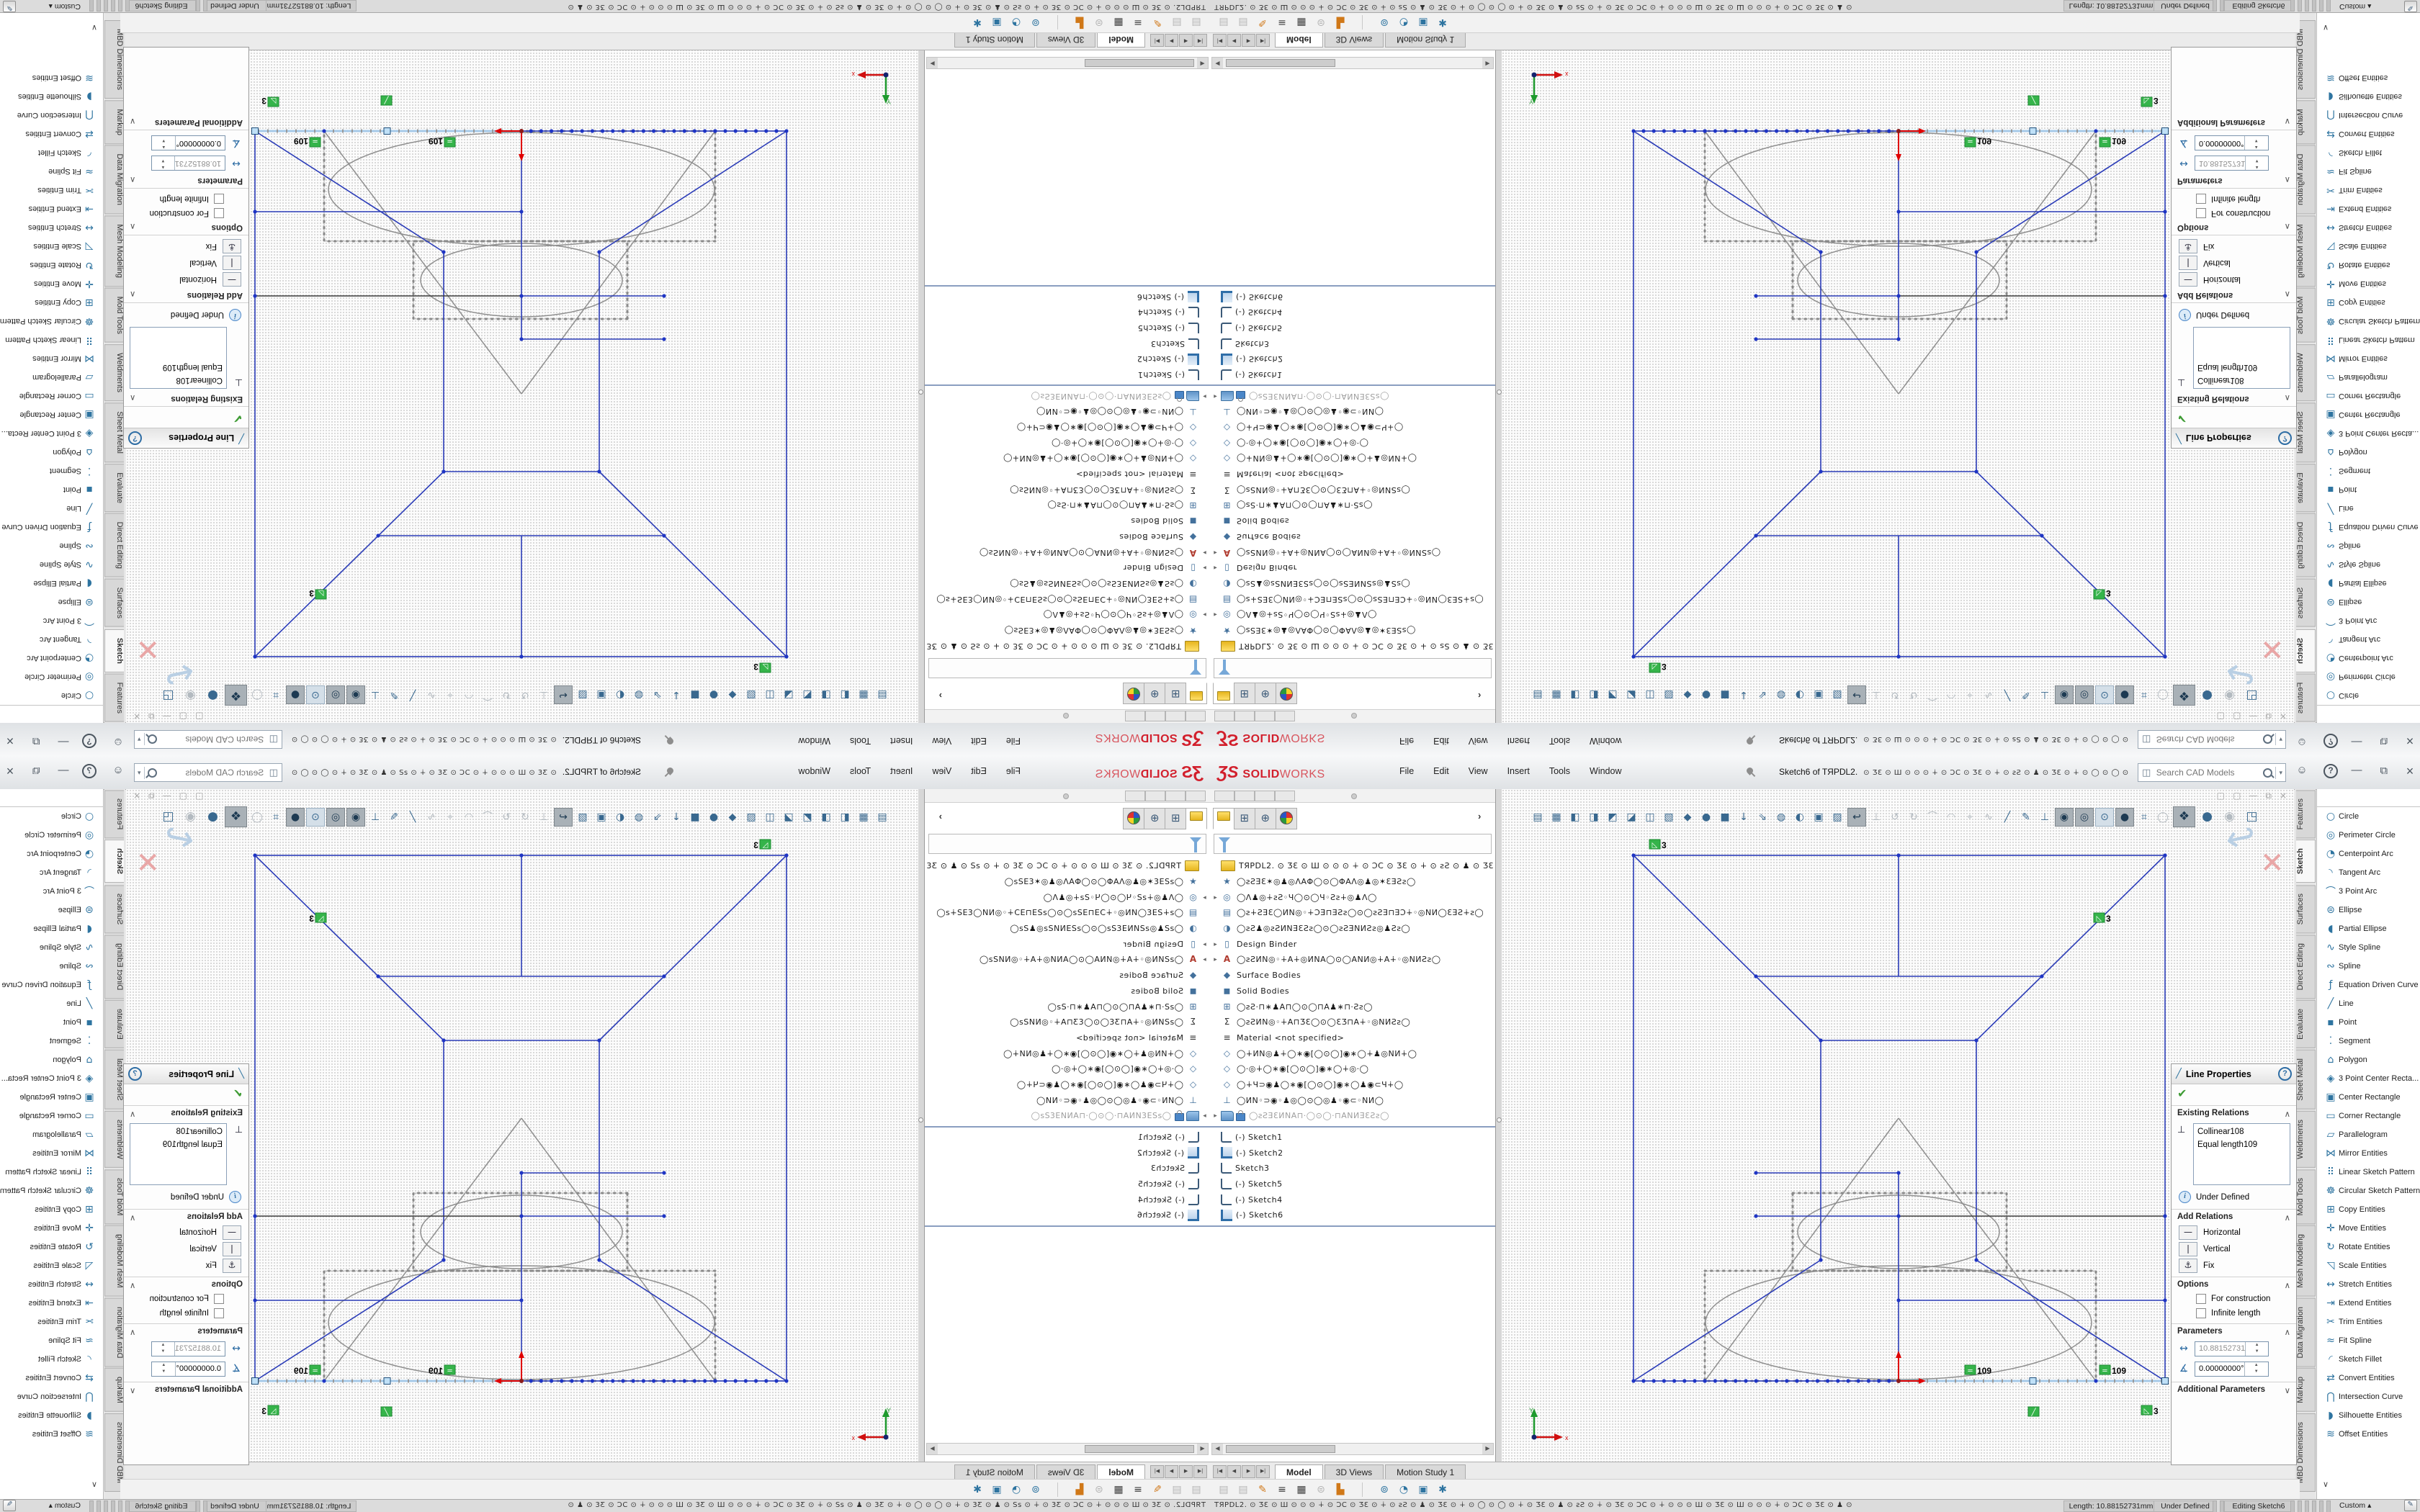 This screenshot has height=1512, width=2420. What do you see at coordinates (52, 96) in the screenshot?
I see `tool-silhouette-entities: ◗ Silhouette Entities` at bounding box center [52, 96].